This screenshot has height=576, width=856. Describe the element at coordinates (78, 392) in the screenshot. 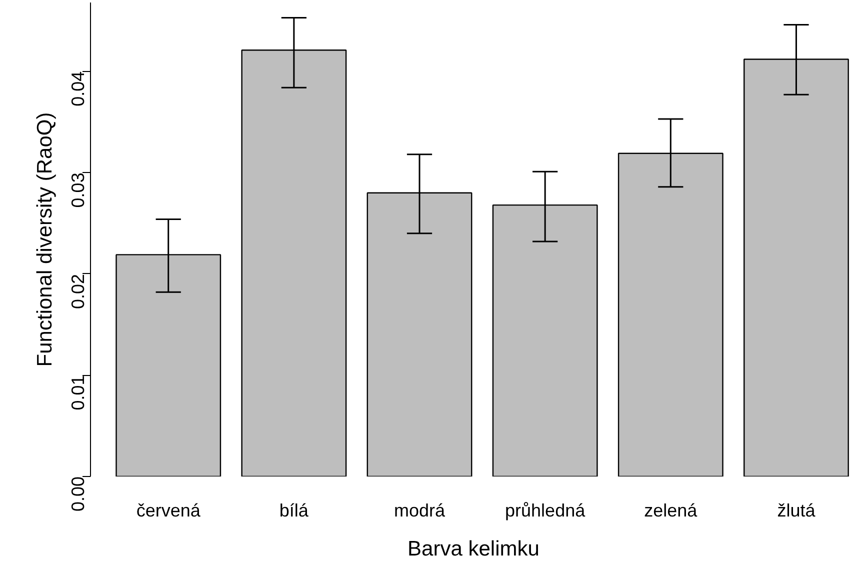

I see `y-tick-label: 0.01` at that location.